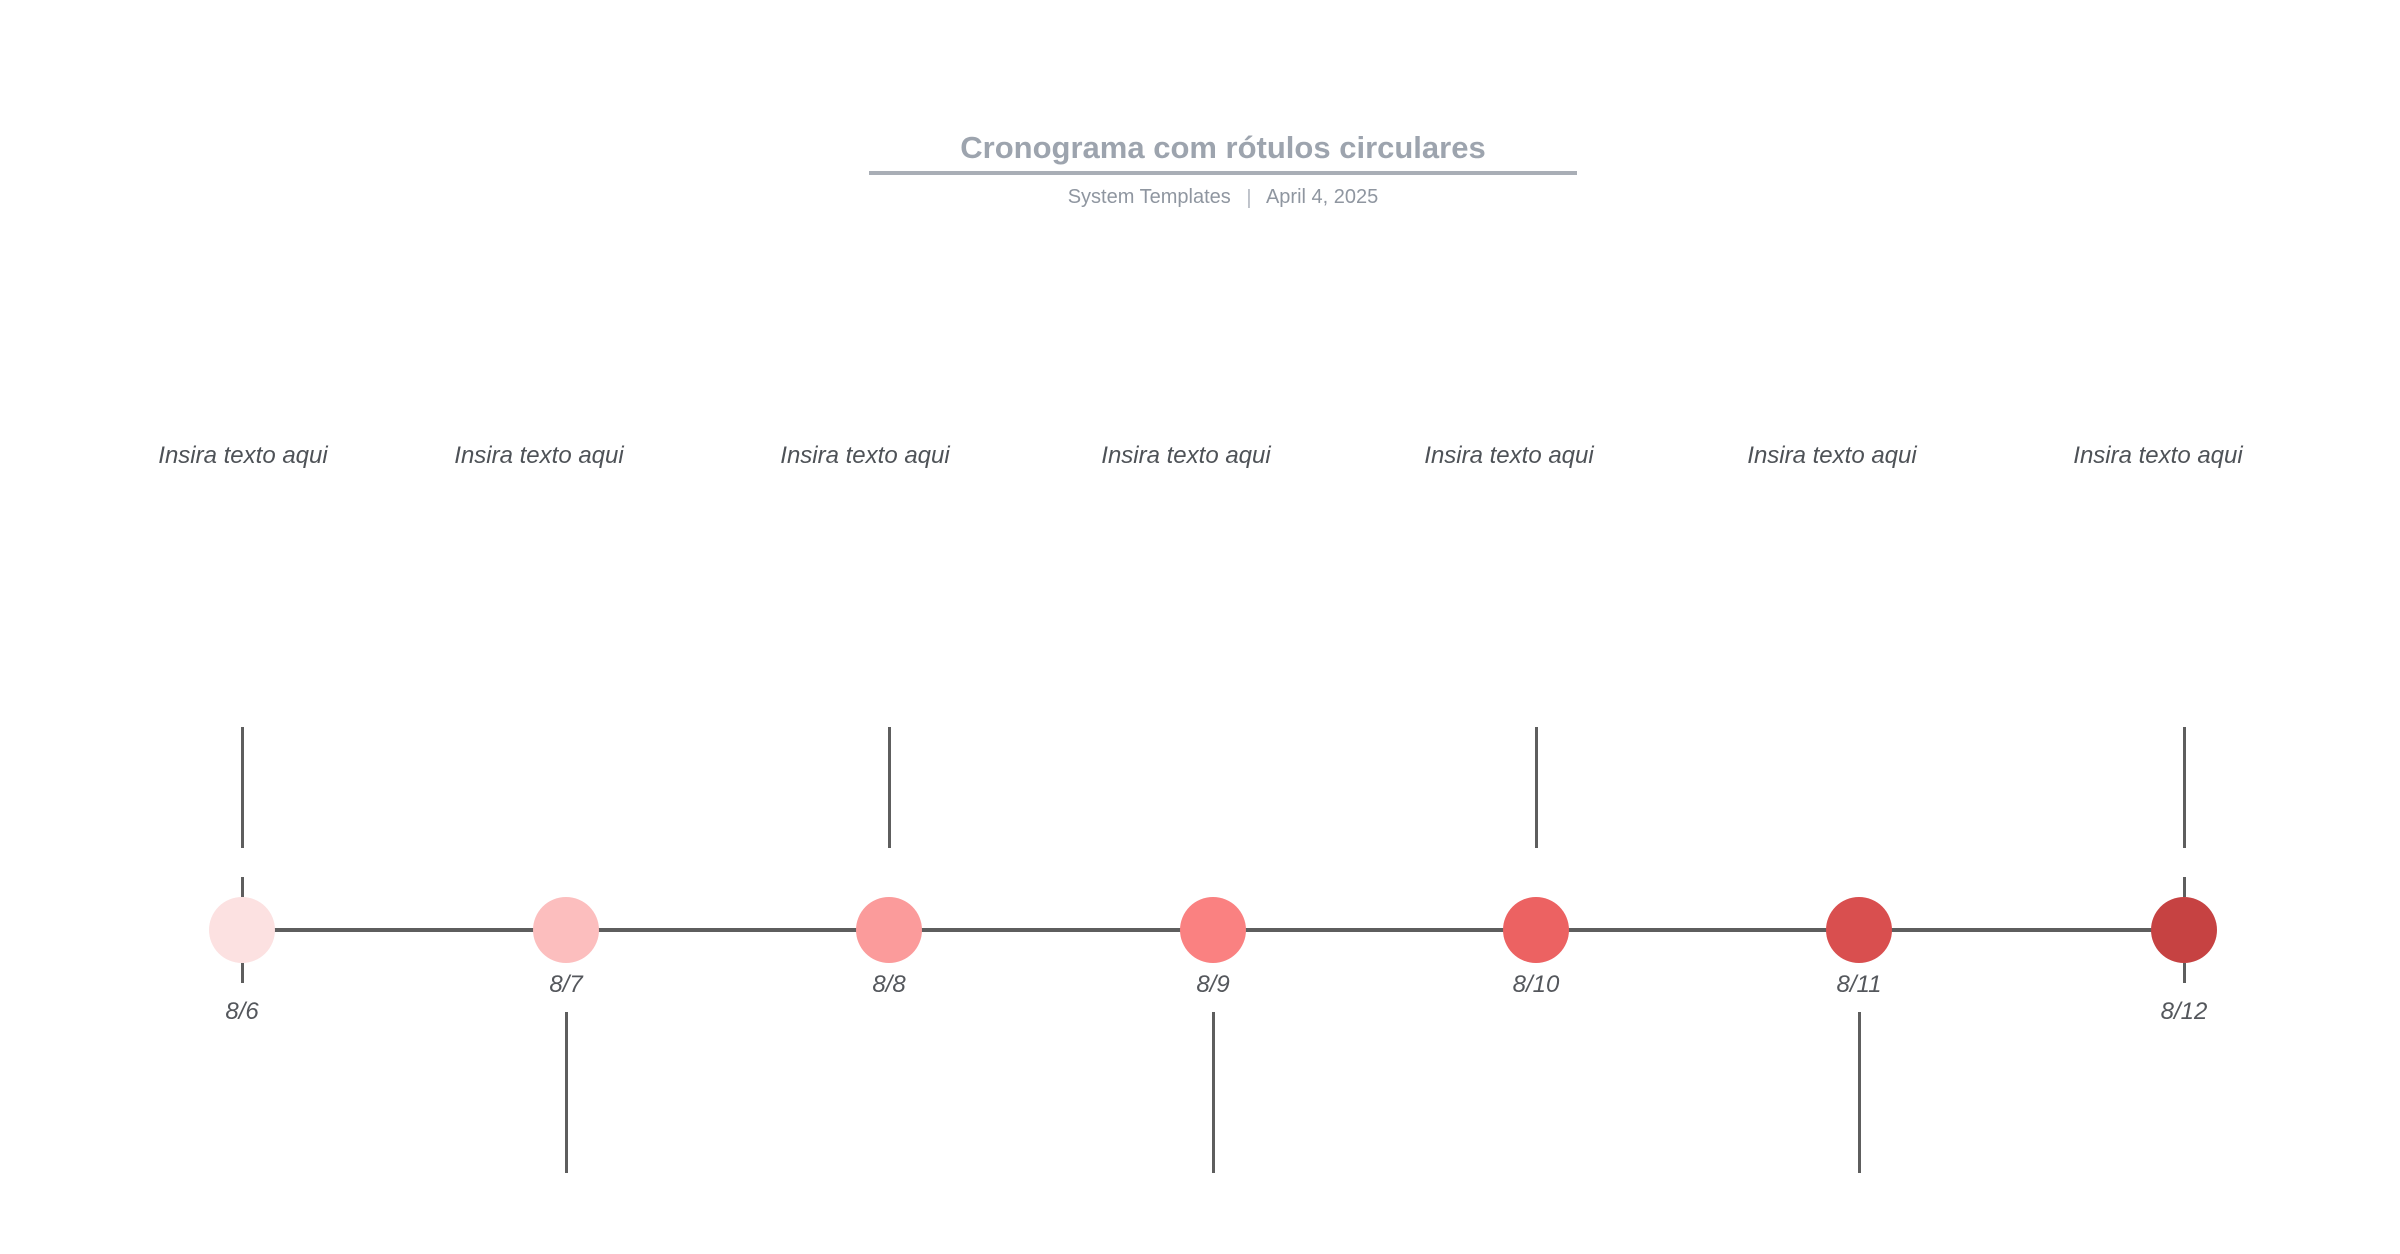  What do you see at coordinates (2184, 1011) in the screenshot?
I see `node-date-label: 8/12` at bounding box center [2184, 1011].